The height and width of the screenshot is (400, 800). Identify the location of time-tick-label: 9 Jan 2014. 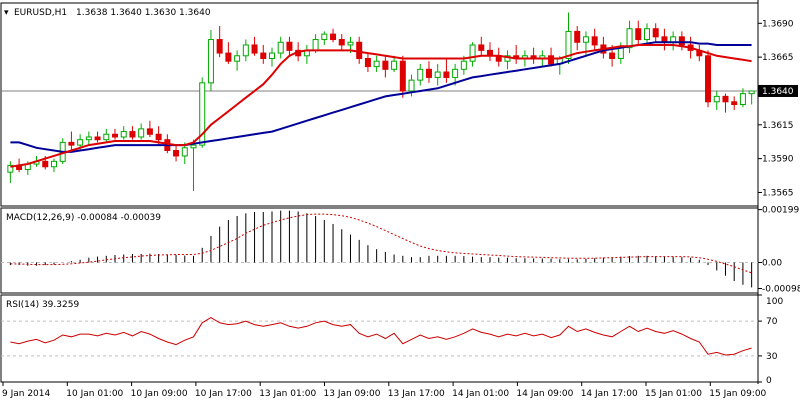
(26, 394).